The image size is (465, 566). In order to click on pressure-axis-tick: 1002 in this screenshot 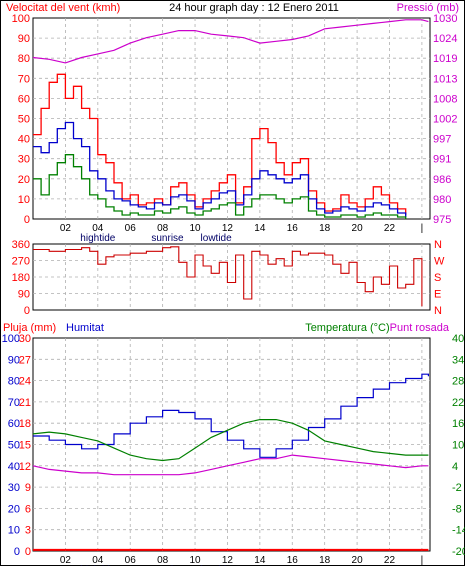, I will do `click(445, 120)`.